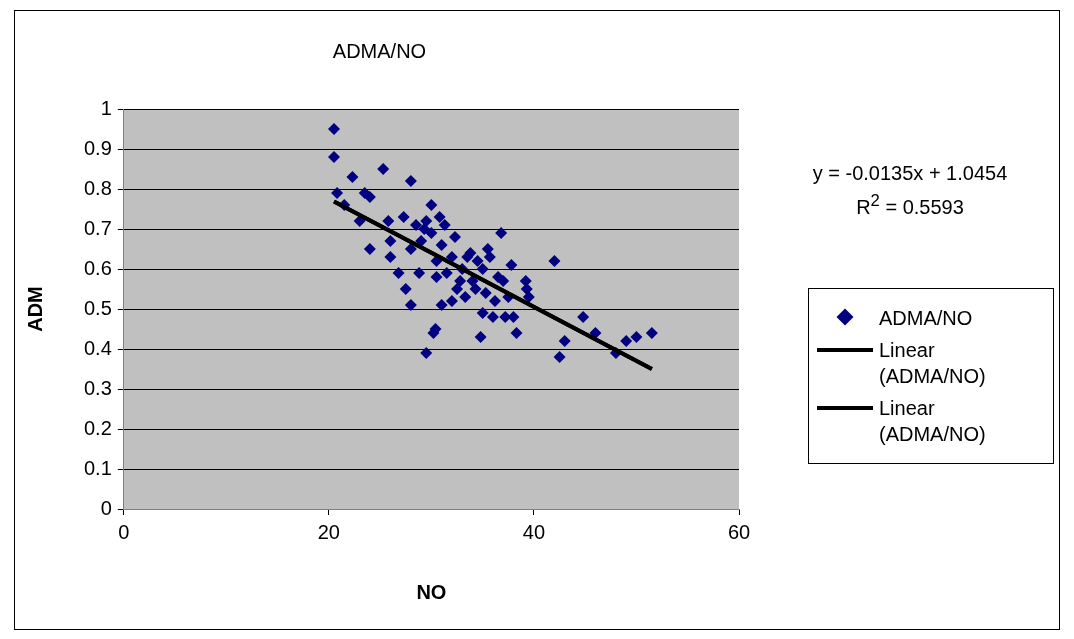  I want to click on text: y = -0.0135x + 1.0454, so click(910, 173).